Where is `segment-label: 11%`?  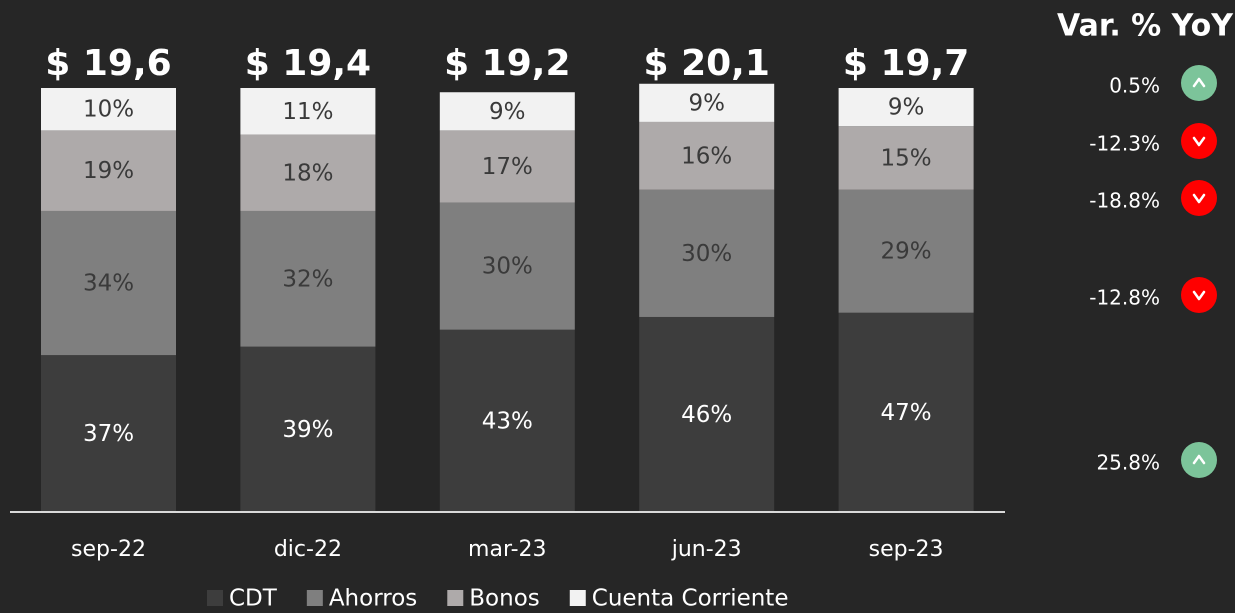 segment-label: 11% is located at coordinates (307, 112).